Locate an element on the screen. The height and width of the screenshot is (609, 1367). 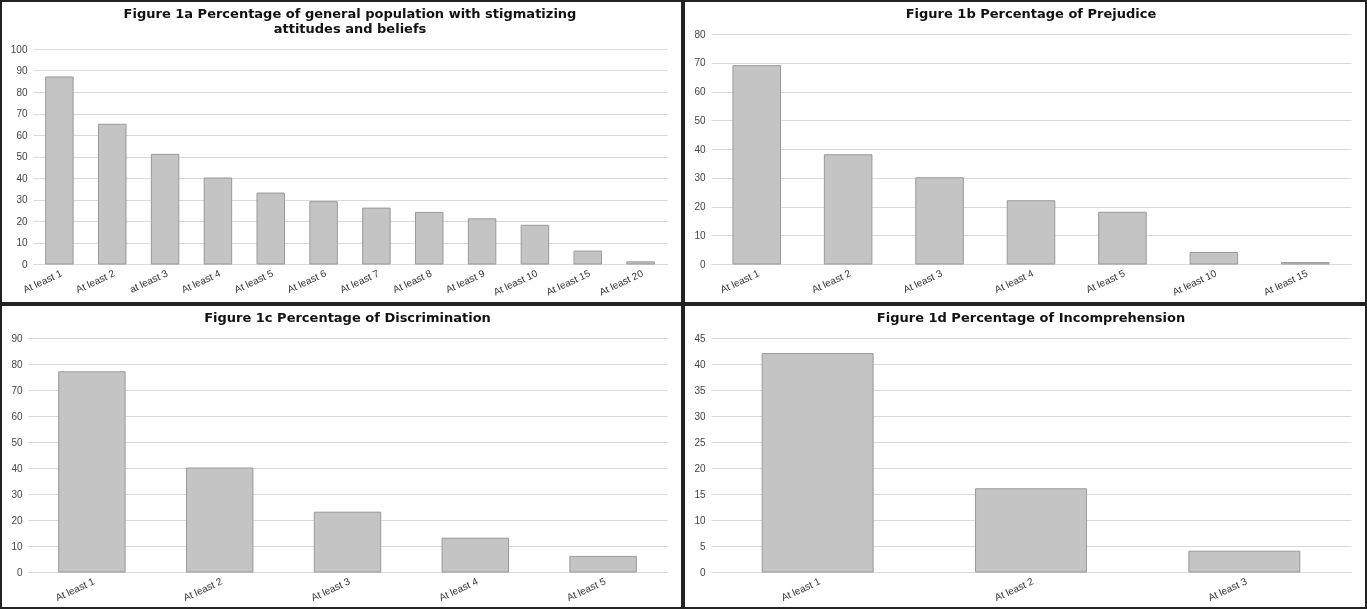
y-tick-label: 45 is located at coordinates (700, 338).